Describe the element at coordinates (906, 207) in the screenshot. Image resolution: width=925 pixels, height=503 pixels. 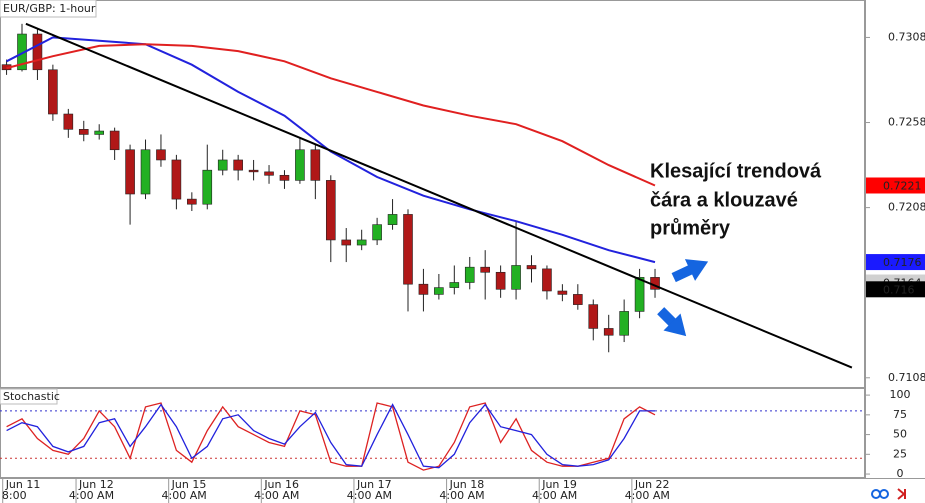
I see `y-tick-label: 0.7208` at that location.